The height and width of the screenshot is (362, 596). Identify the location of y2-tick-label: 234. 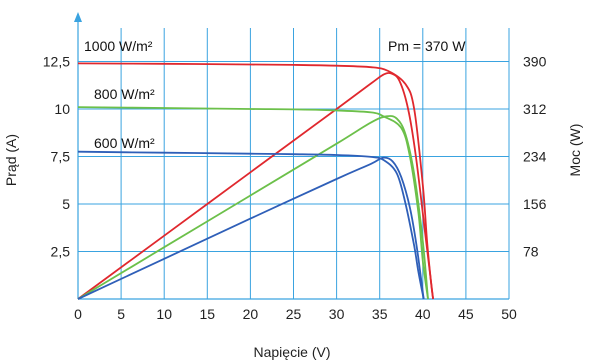
(535, 157).